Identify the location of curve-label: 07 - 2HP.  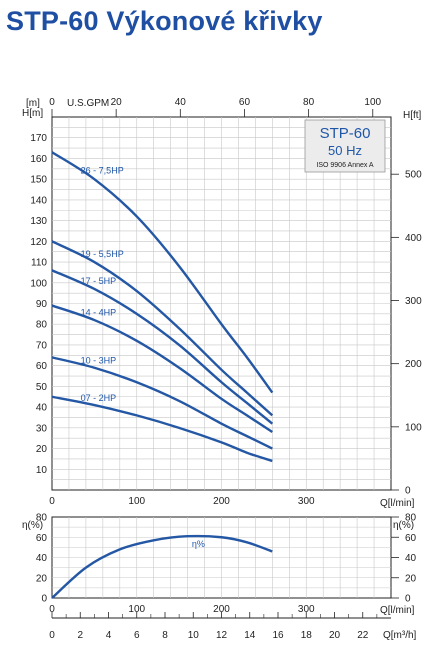
(99, 398).